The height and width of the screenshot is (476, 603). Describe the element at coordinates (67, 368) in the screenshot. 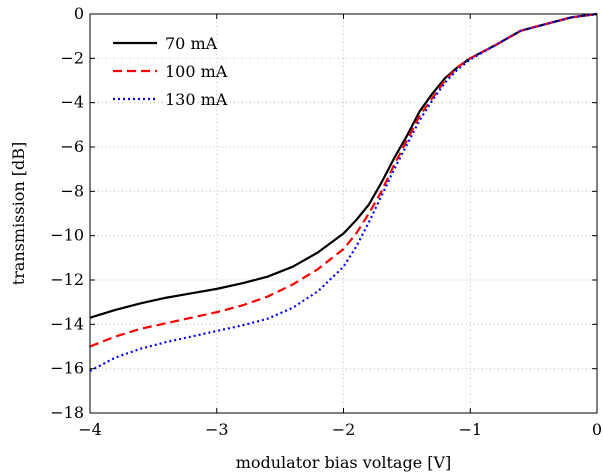

I see `y-tick-label: −16` at that location.